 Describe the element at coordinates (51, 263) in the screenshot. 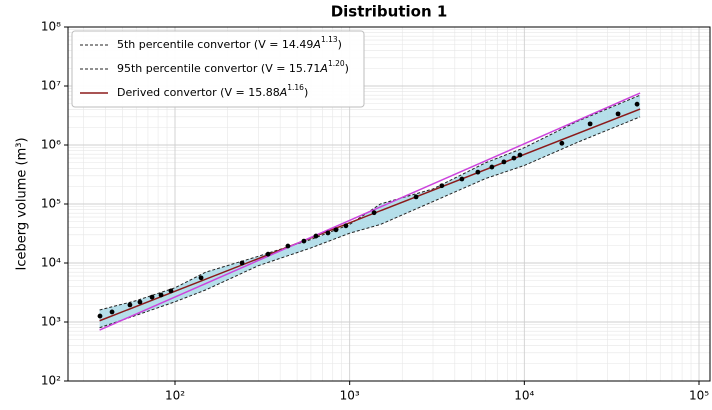

I see `y-tick-label: 10⁴` at that location.